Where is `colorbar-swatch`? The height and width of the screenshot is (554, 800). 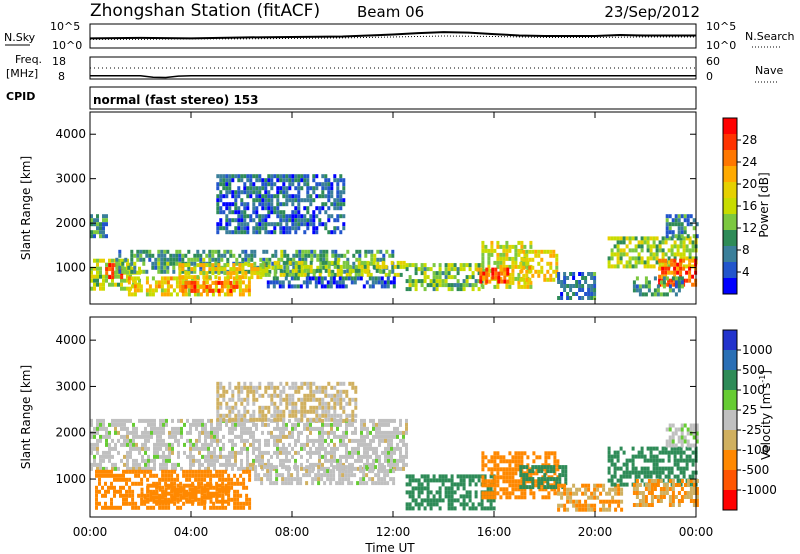
colorbar-swatch is located at coordinates (730, 400).